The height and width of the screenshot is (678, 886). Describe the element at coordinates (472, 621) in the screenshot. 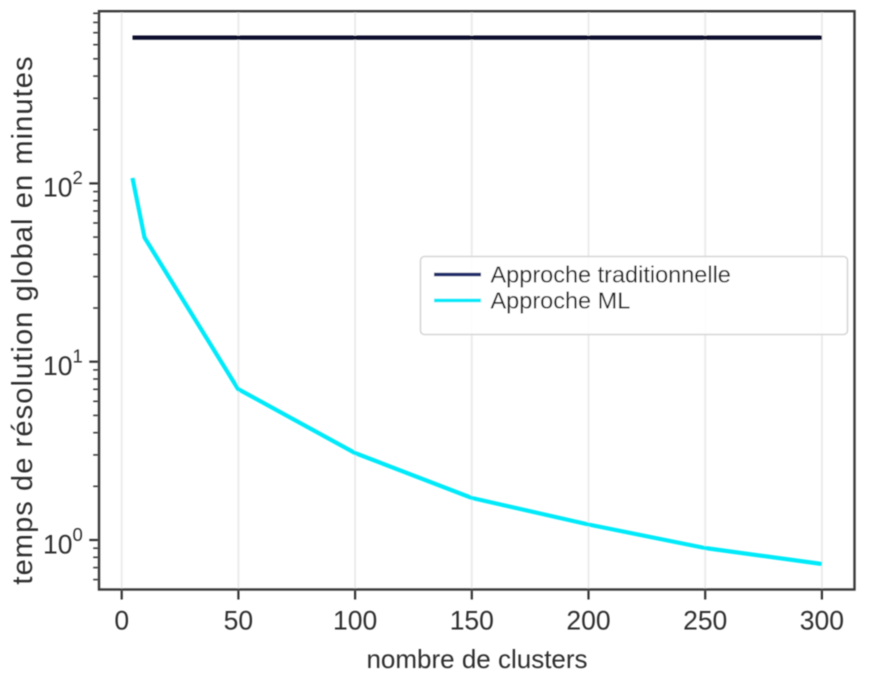

I see `svg-text: 150` at that location.